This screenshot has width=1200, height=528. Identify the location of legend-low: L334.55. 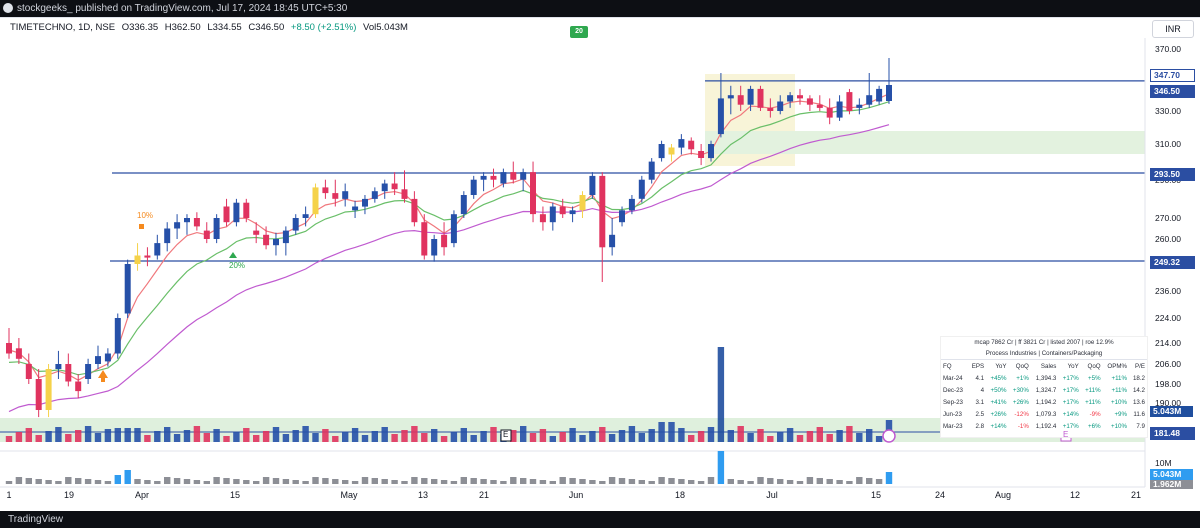
(224, 27).